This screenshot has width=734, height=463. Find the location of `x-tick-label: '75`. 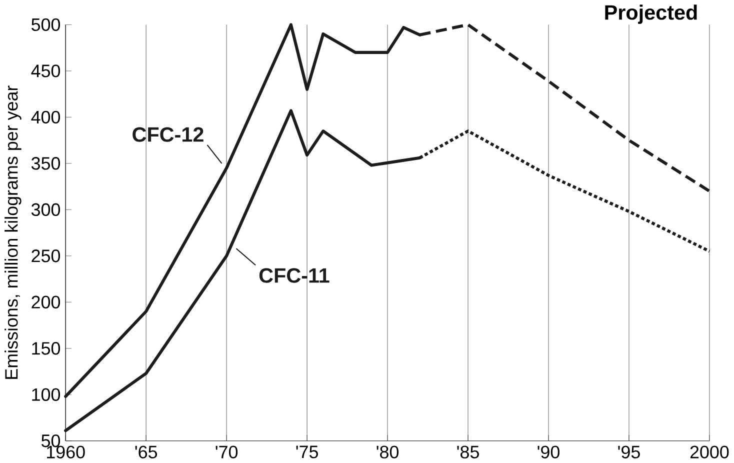

x-tick-label: '75 is located at coordinates (307, 452).